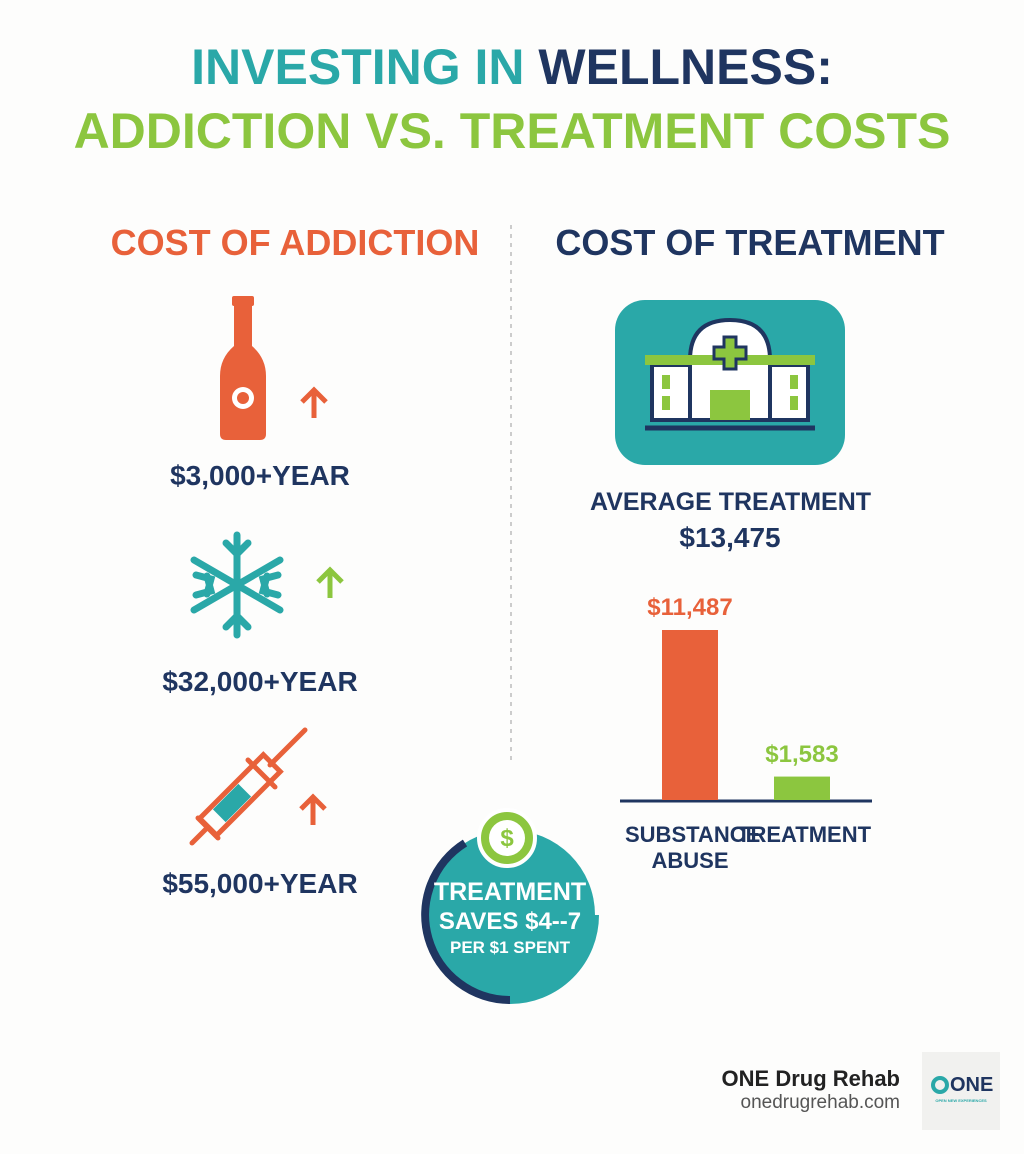 This screenshot has height=1154, width=1024. Describe the element at coordinates (295, 242) in the screenshot. I see `section-heading: COST OF ADDICTION` at that location.